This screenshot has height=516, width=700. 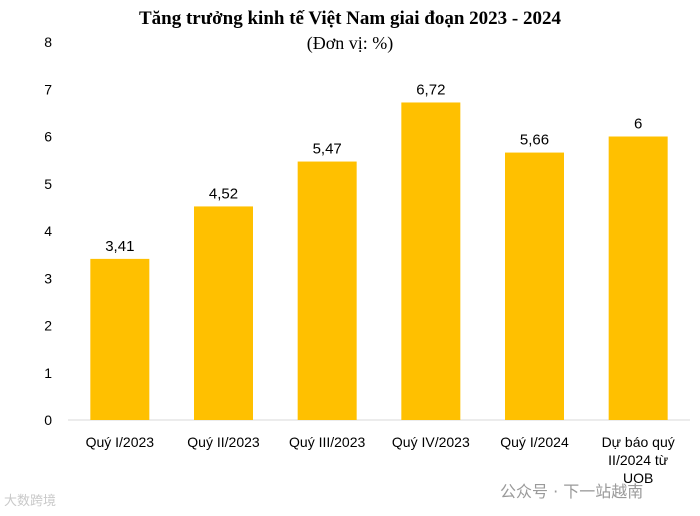 I want to click on y-tick-label: 3, so click(x=48, y=278).